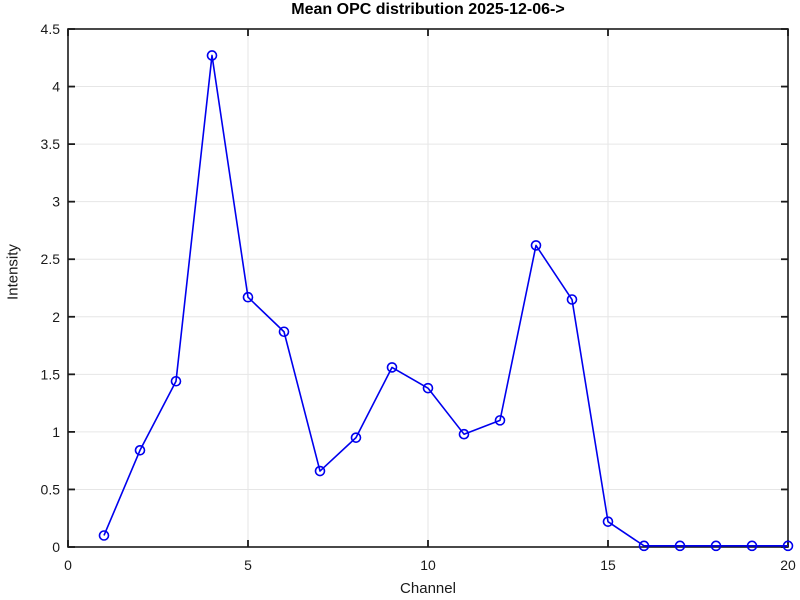 The height and width of the screenshot is (600, 800). I want to click on y-tick-label: 0, so click(56, 547).